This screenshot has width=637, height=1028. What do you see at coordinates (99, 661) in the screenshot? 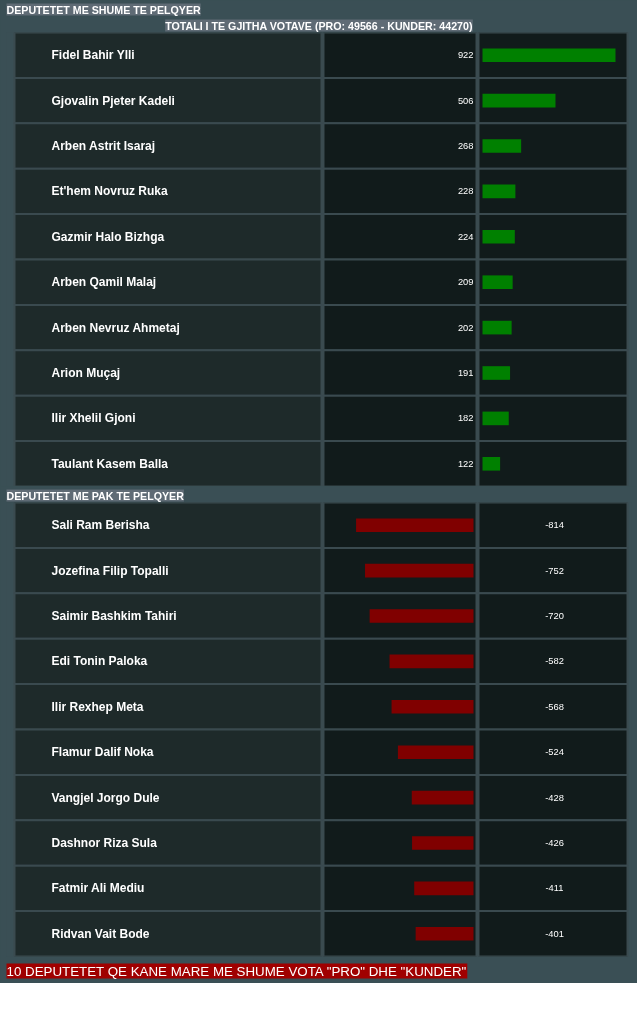
I see `y-tick-label: Edi Tonin Paloka` at bounding box center [99, 661].